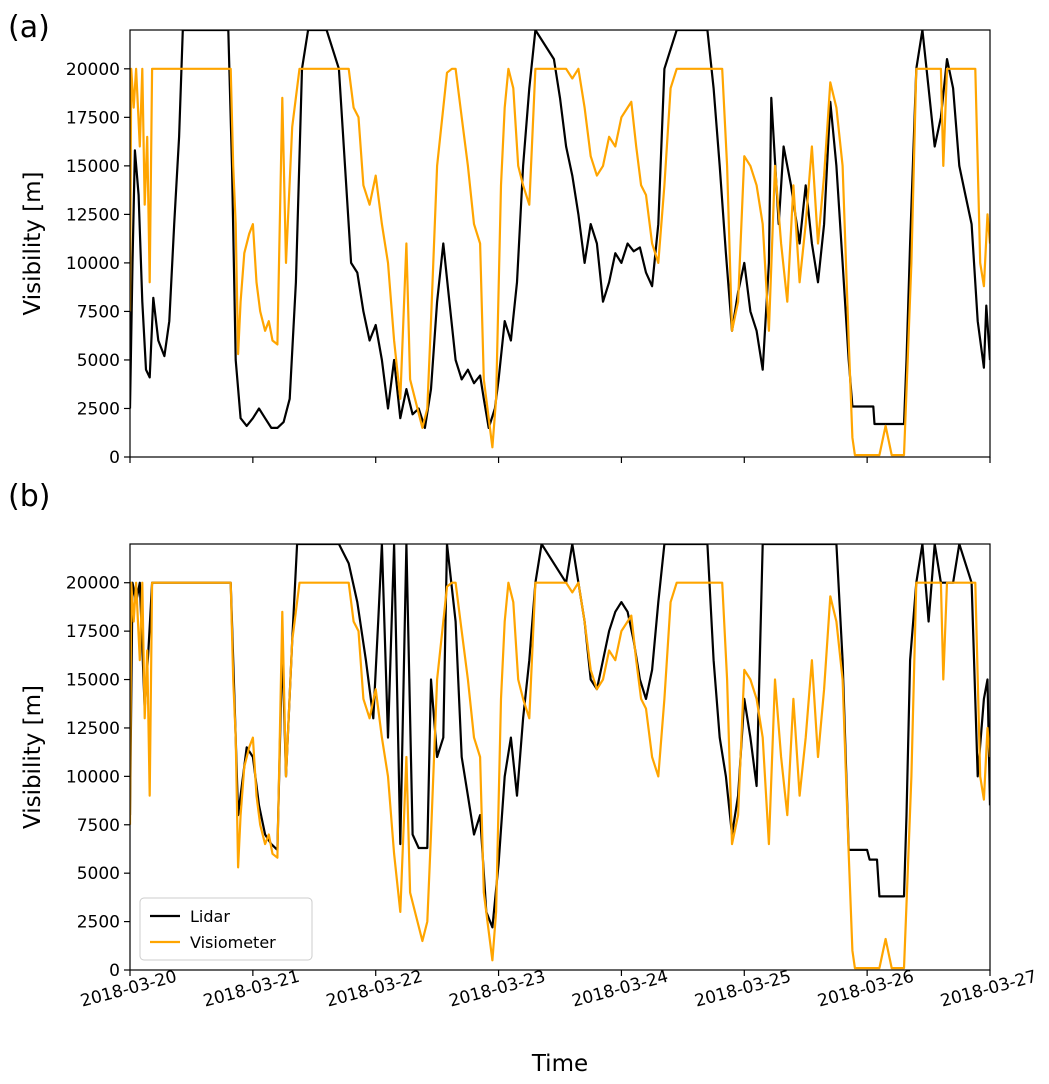 Image resolution: width=1049 pixels, height=1084 pixels. What do you see at coordinates (866, 989) in the screenshot?
I see `x-tick-label: 2018-03-26` at bounding box center [866, 989].